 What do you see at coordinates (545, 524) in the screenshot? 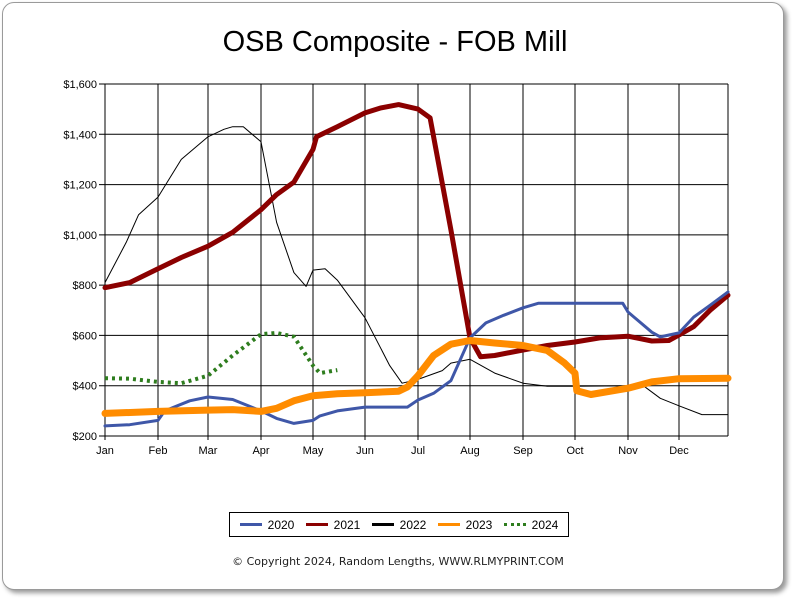
I see `legend-label: 2024` at bounding box center [545, 524].